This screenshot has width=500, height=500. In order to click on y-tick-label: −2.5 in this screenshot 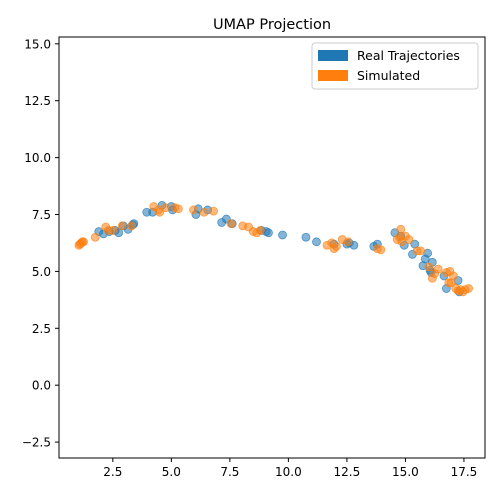, I will do `click(36, 443)`.